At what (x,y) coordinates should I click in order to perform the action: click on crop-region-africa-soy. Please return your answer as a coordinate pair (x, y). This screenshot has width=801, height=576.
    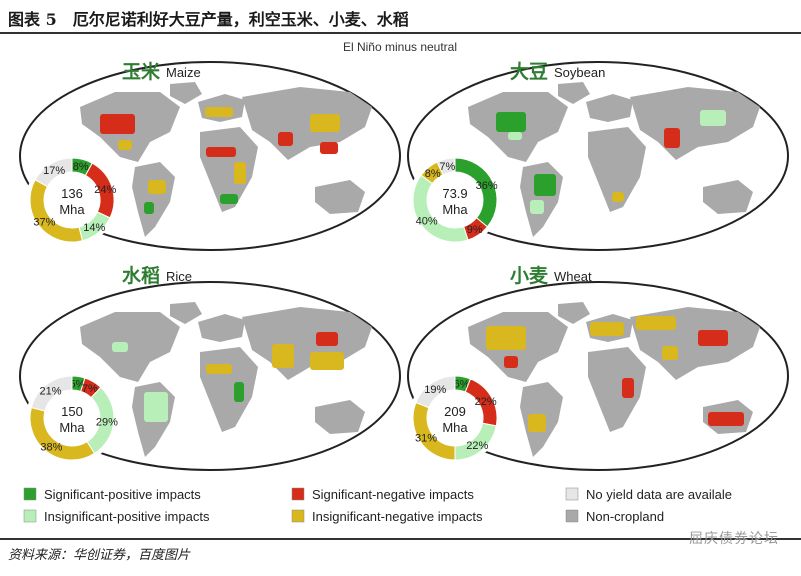
    Looking at the image, I should click on (618, 197).